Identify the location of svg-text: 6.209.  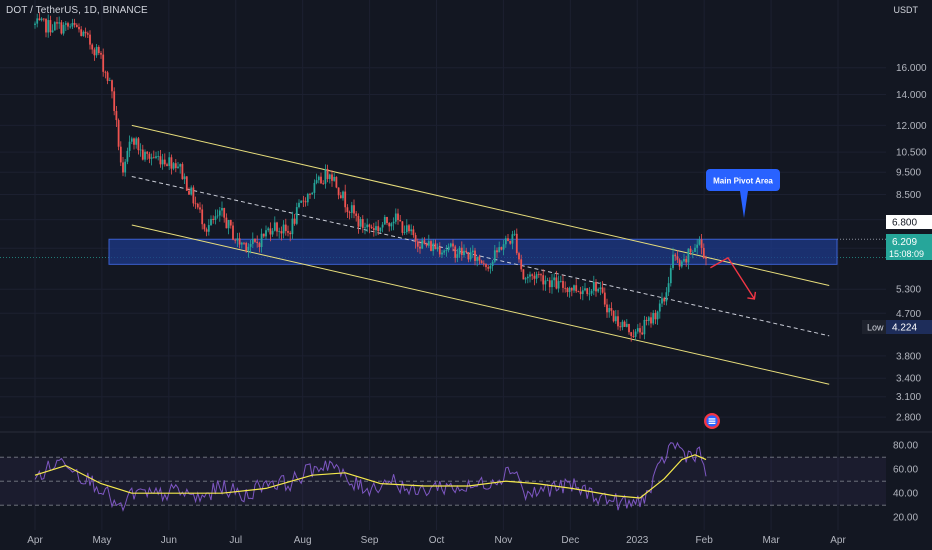
(904, 242).